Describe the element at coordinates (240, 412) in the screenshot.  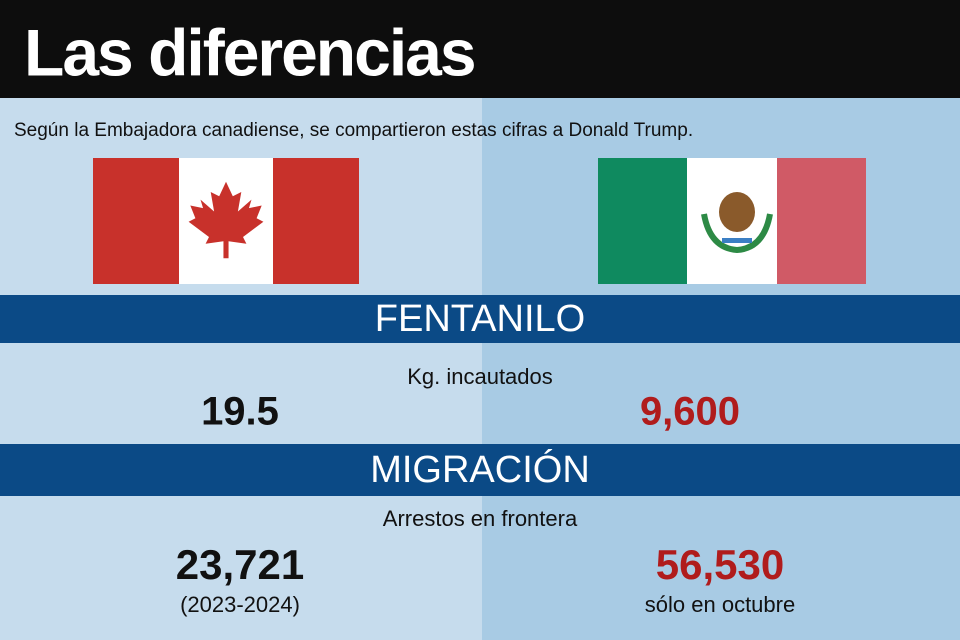
I see `canada-value: 19.5` at that location.